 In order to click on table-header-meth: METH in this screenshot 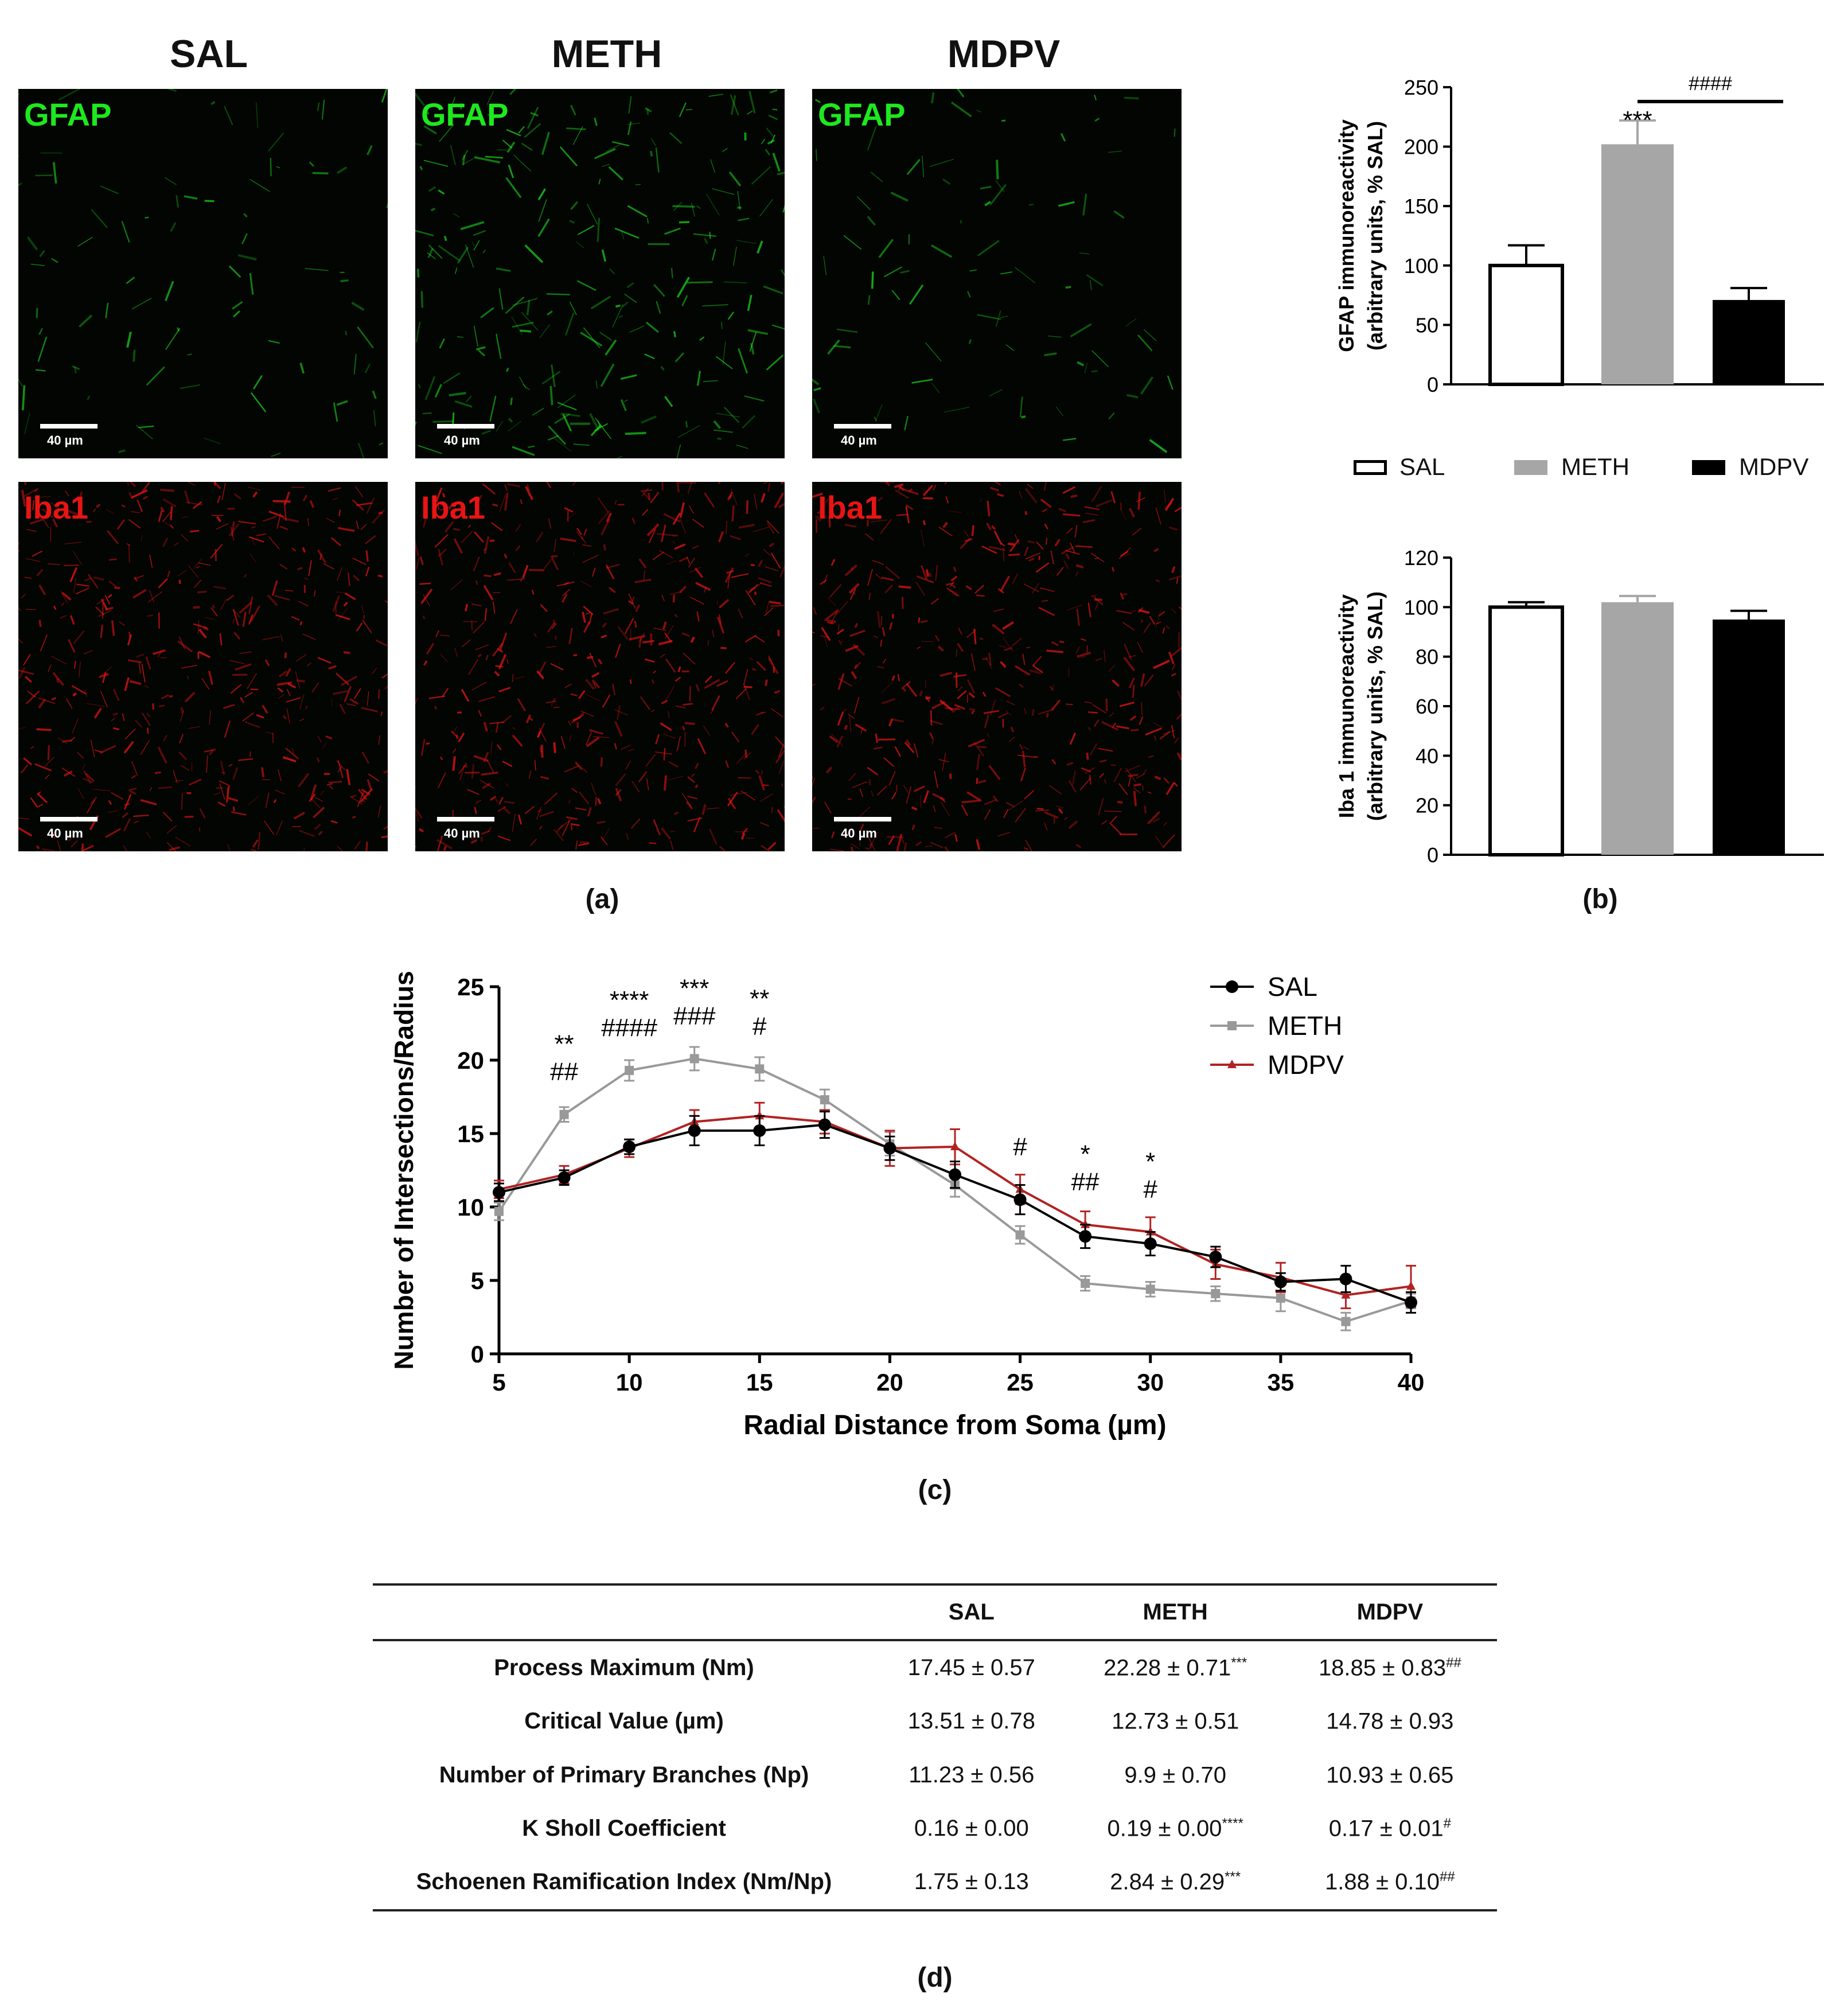, I will do `click(1175, 1612)`.